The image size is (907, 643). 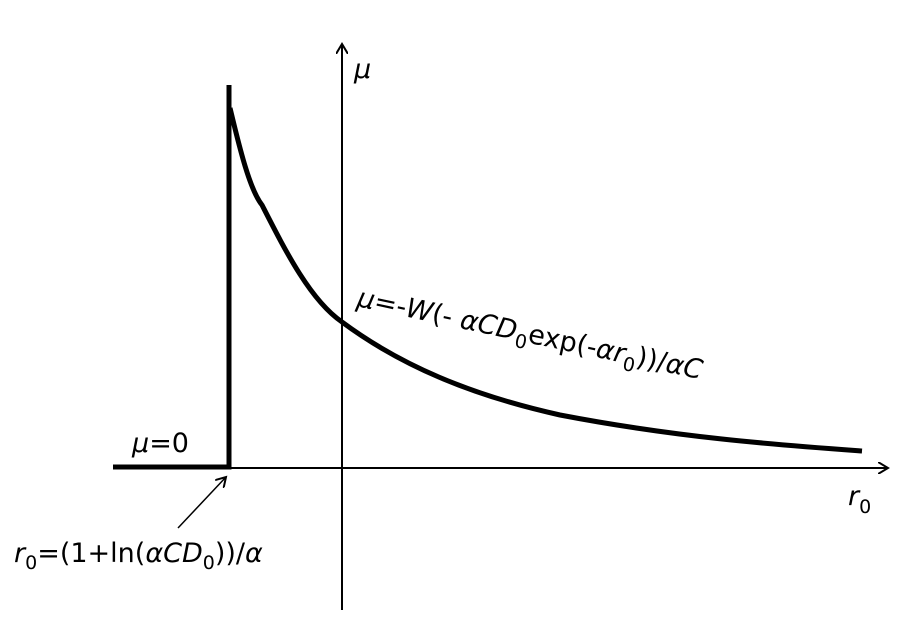 What do you see at coordinates (172, 277) in the screenshot?
I see `step` at bounding box center [172, 277].